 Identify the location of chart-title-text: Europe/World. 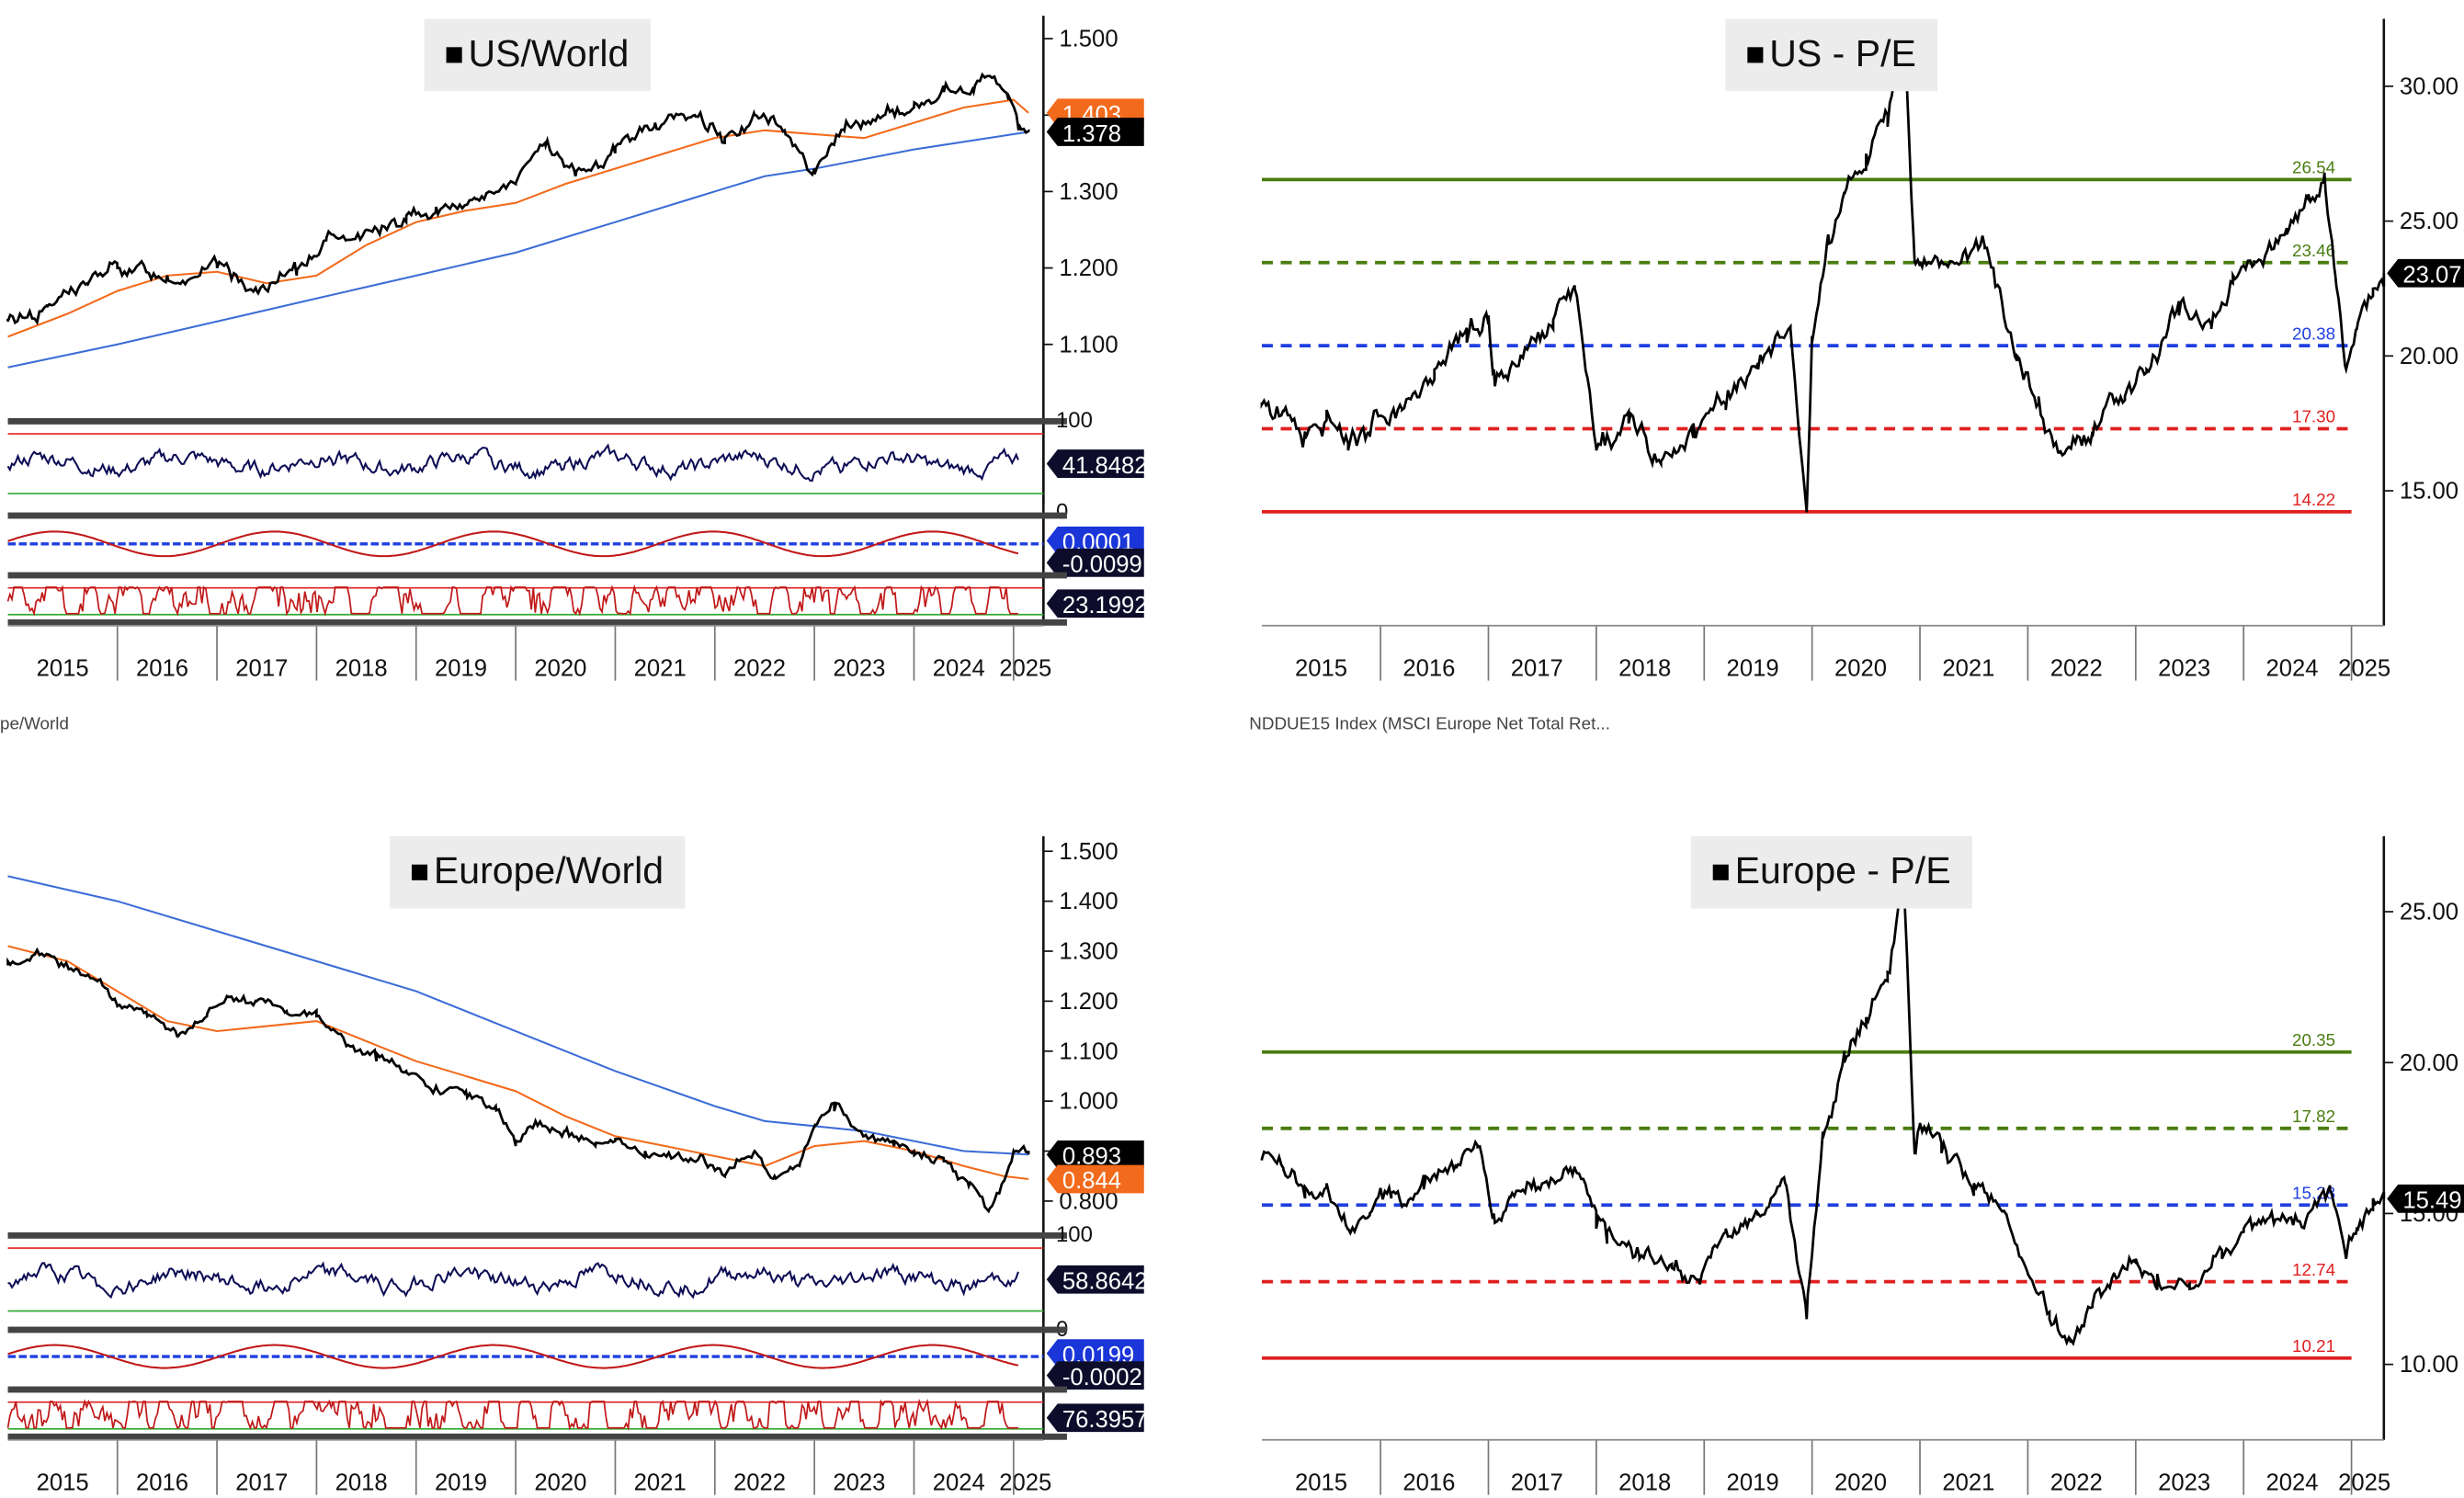
(548, 871).